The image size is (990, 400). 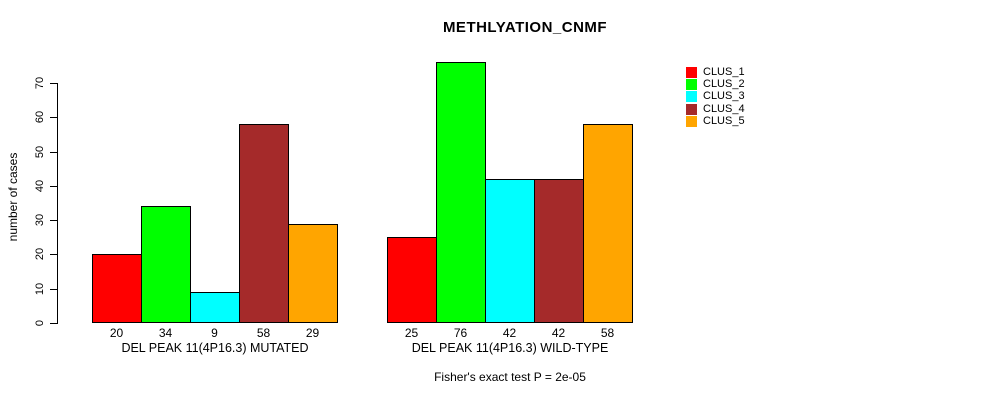 What do you see at coordinates (40, 323) in the screenshot?
I see `y-axis-tick-label: 0` at bounding box center [40, 323].